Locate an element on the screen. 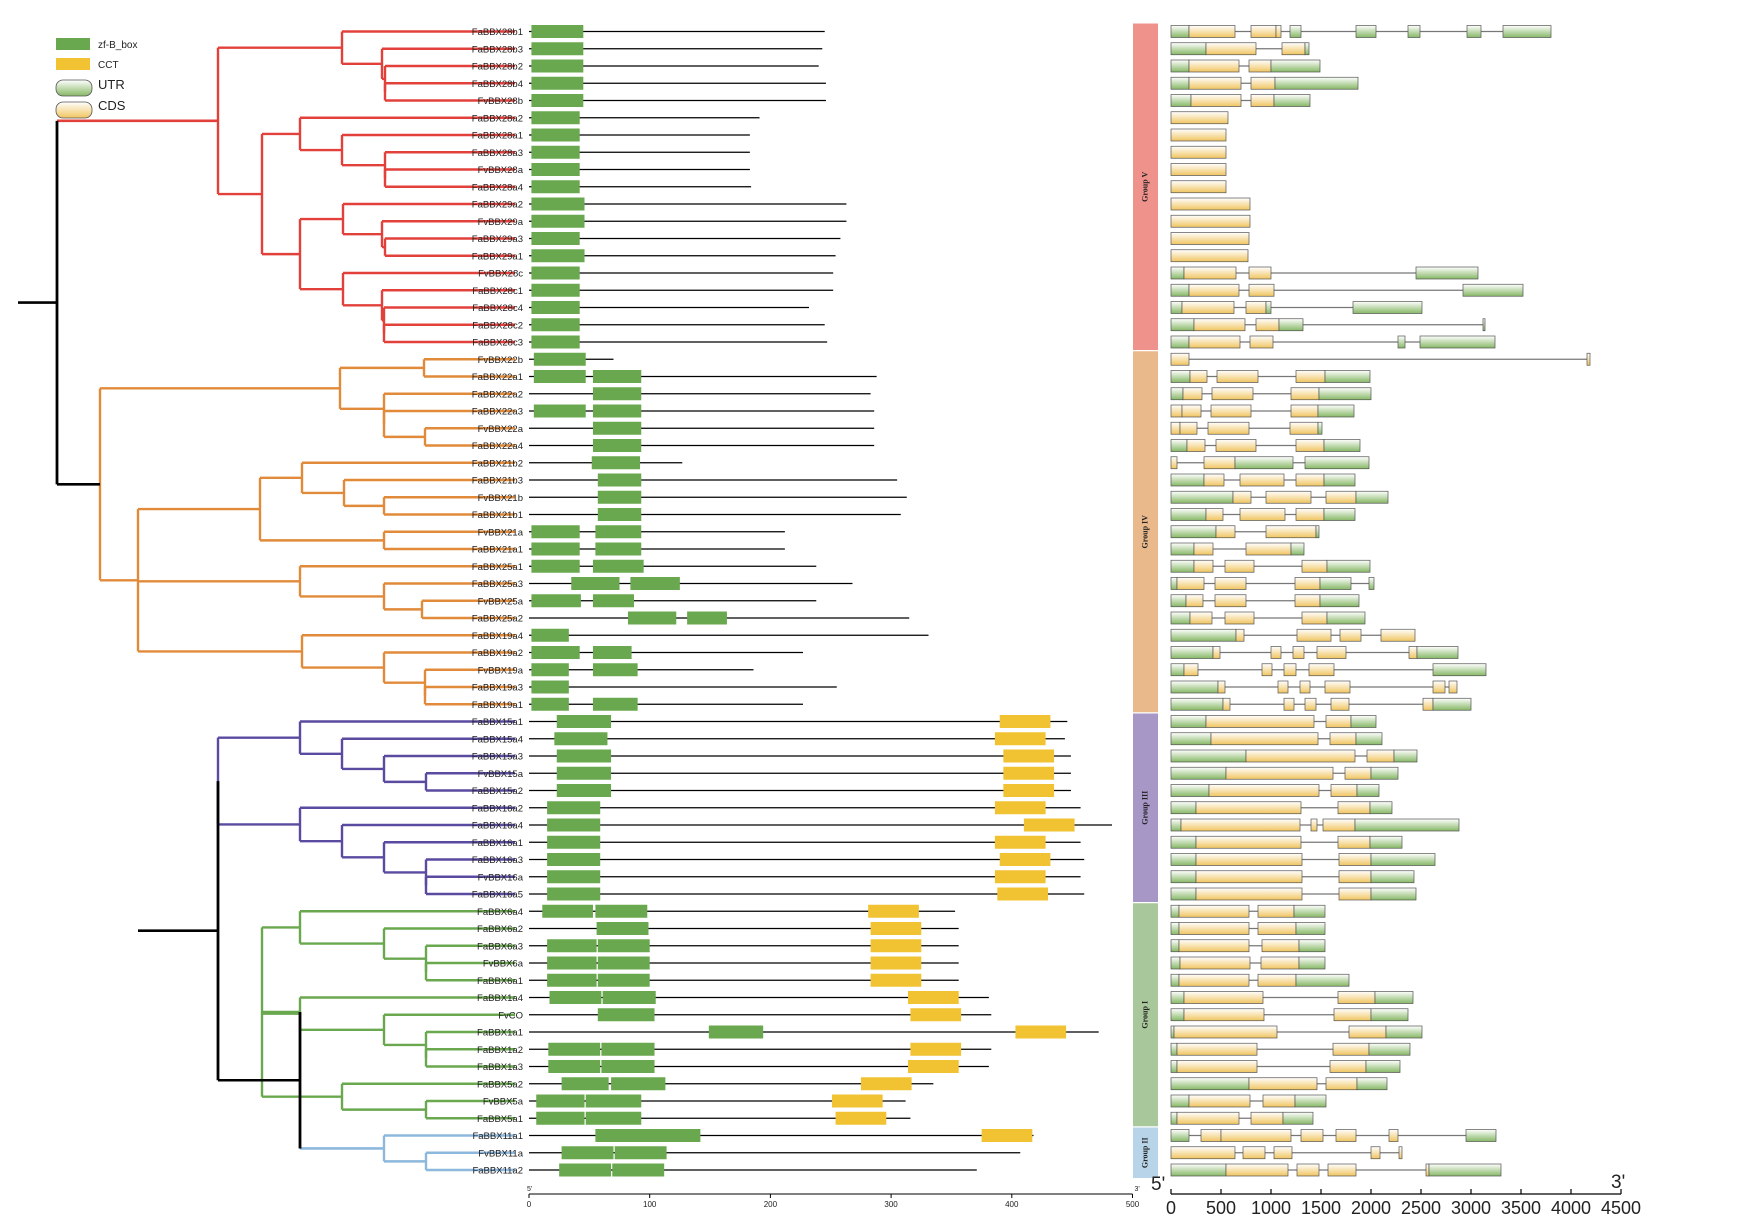  gene-label: FaBBX1a3 is located at coordinates (500, 1067).